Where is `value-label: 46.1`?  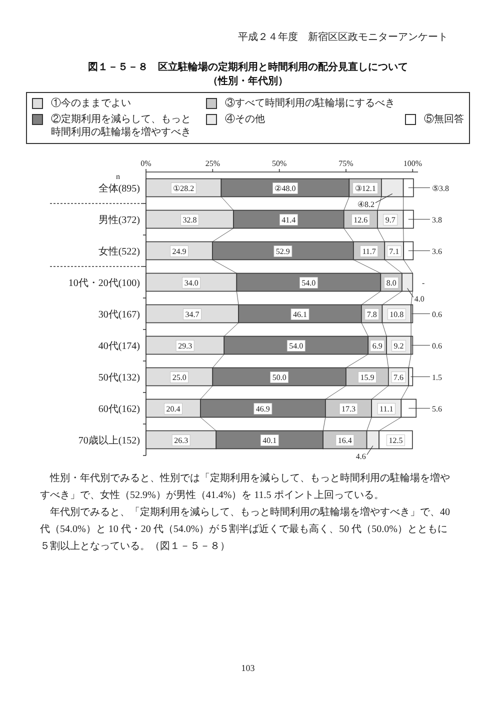
value-label: 46.1 is located at coordinates (300, 314).